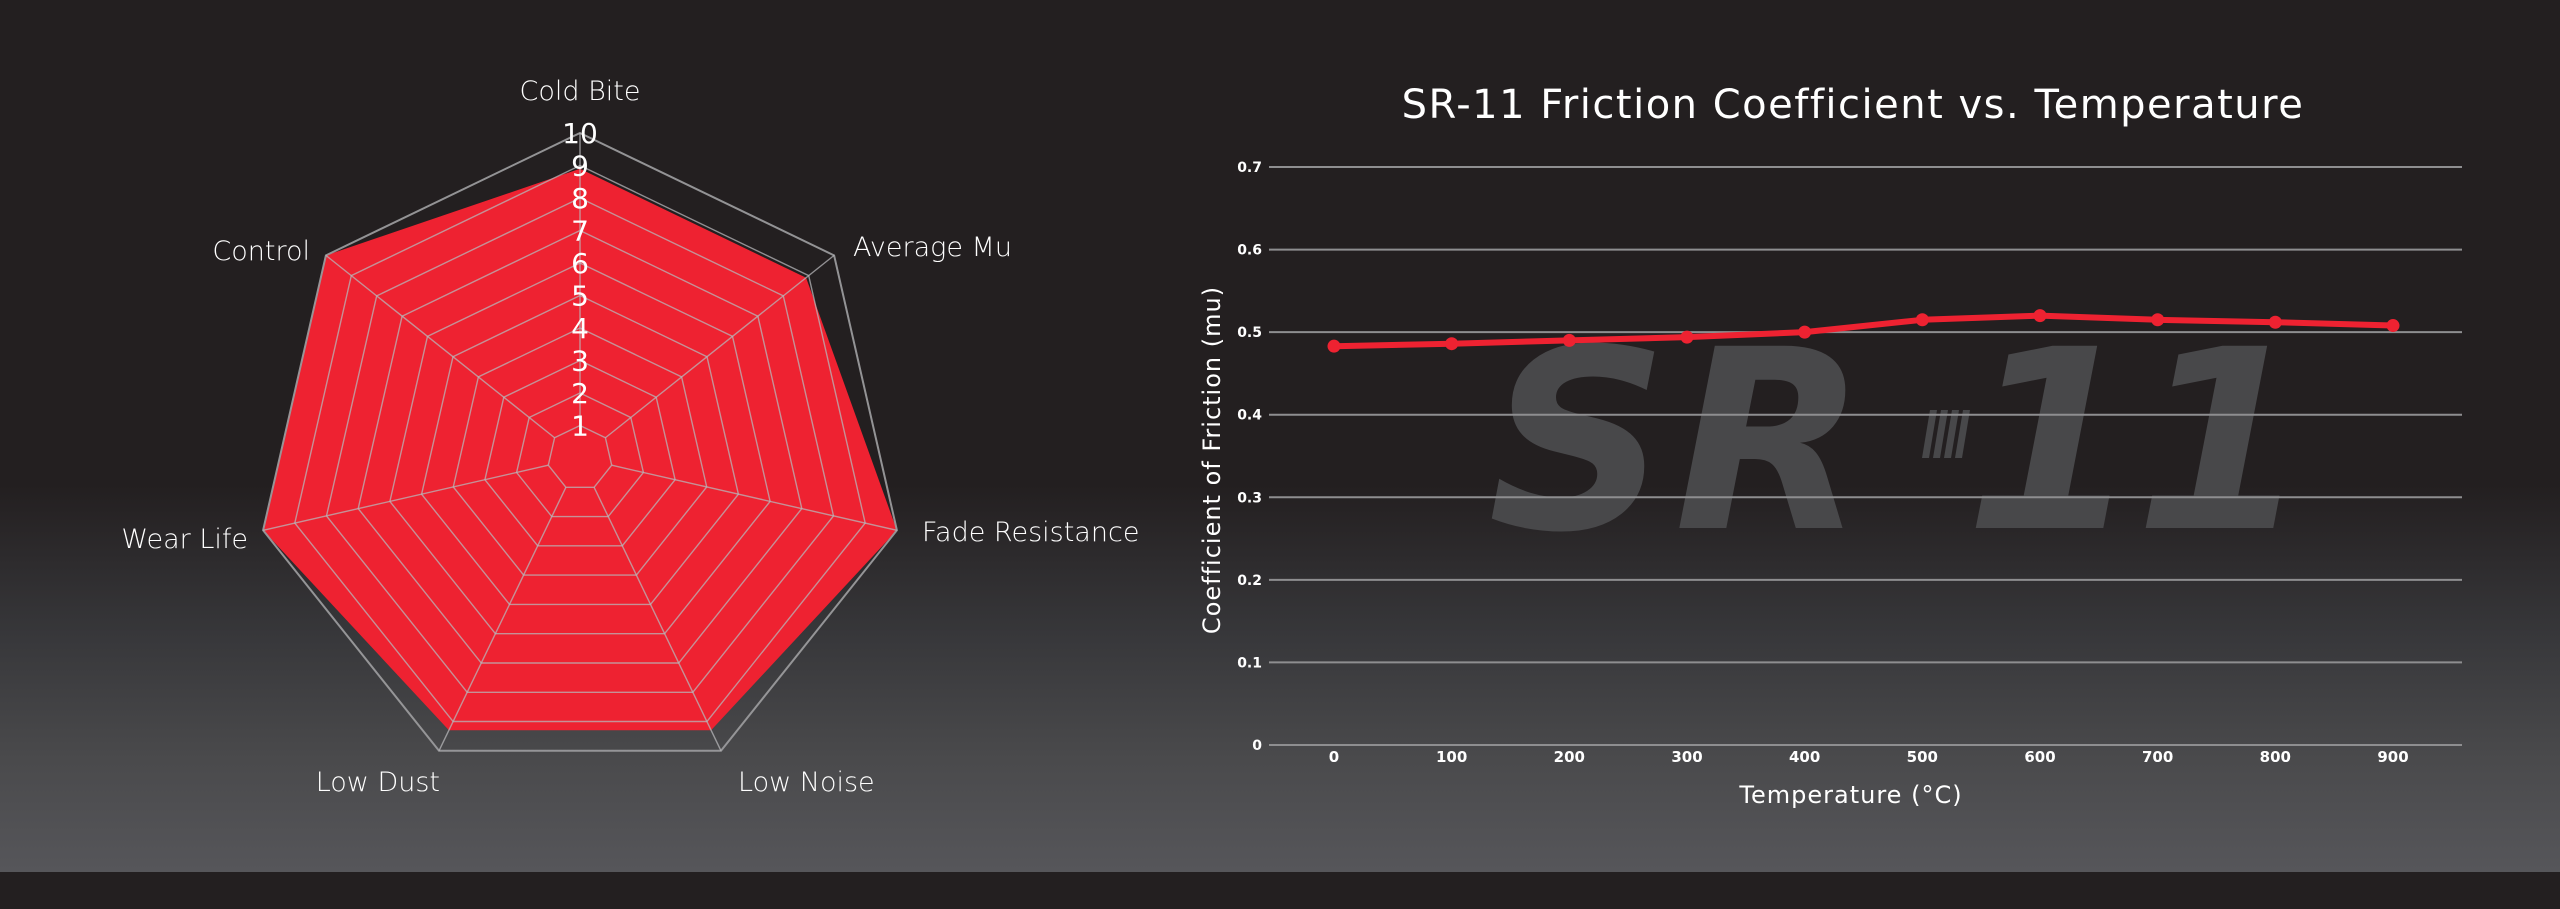 The width and height of the screenshot is (2560, 909). Describe the element at coordinates (1804, 757) in the screenshot. I see `x-tick-label: 400` at that location.